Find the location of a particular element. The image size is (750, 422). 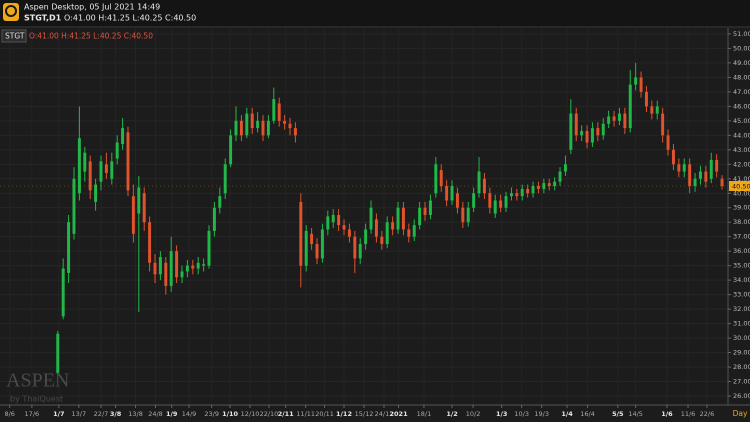

x-tick-label: 24/8 is located at coordinates (155, 414).